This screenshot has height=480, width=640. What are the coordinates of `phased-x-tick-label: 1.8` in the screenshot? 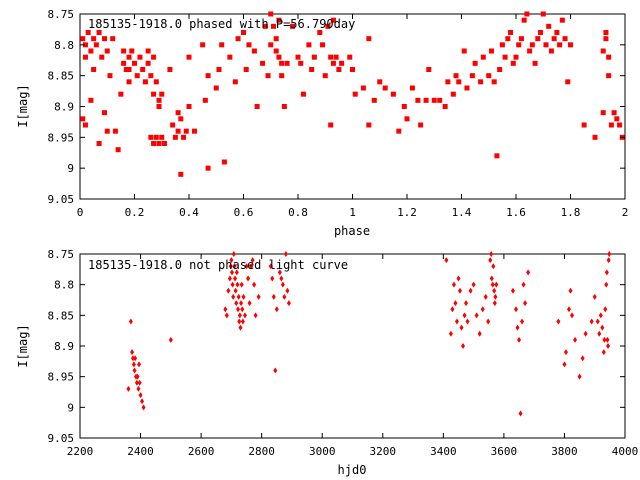 It's located at (571, 212).